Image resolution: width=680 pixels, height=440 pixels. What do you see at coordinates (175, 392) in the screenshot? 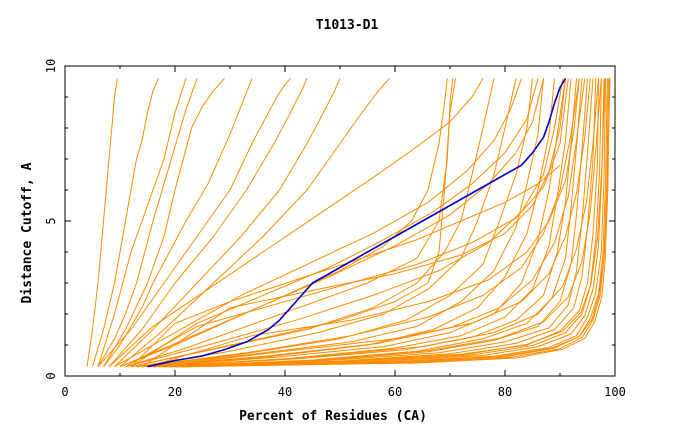
I see `x-tick-label: 20` at bounding box center [175, 392].